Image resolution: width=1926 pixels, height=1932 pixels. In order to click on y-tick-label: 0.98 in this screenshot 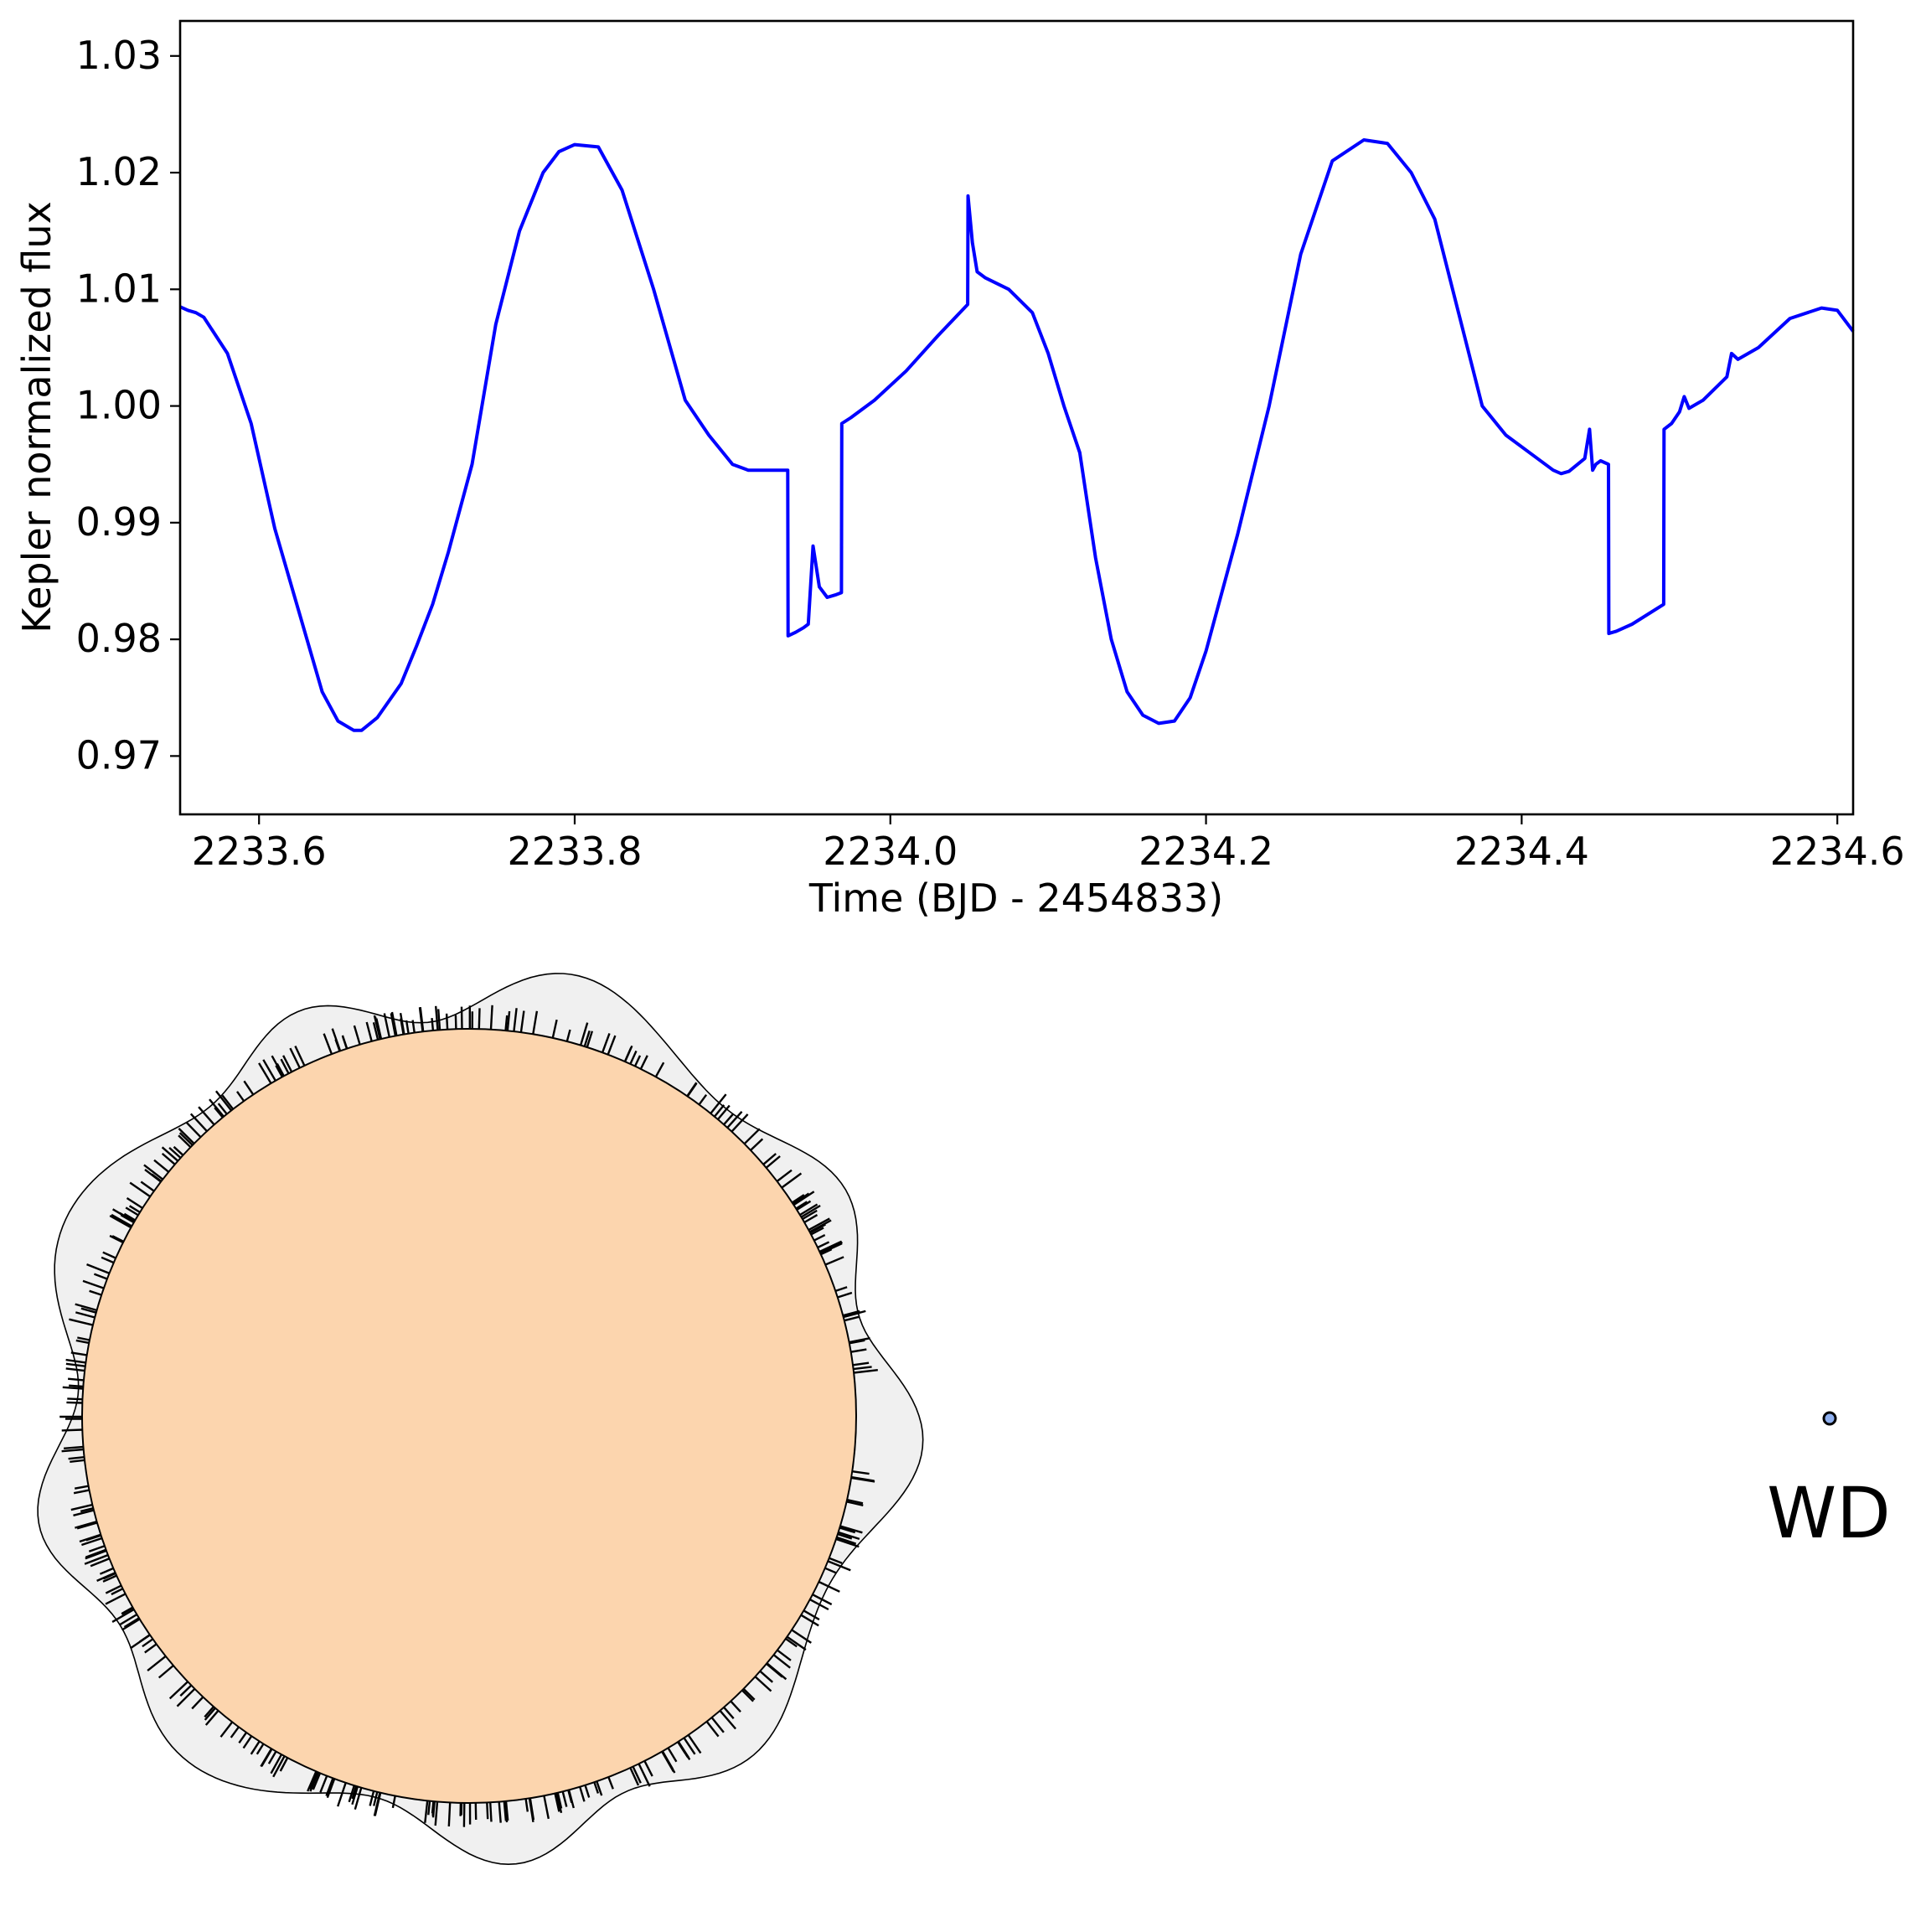, I will do `click(119, 638)`.